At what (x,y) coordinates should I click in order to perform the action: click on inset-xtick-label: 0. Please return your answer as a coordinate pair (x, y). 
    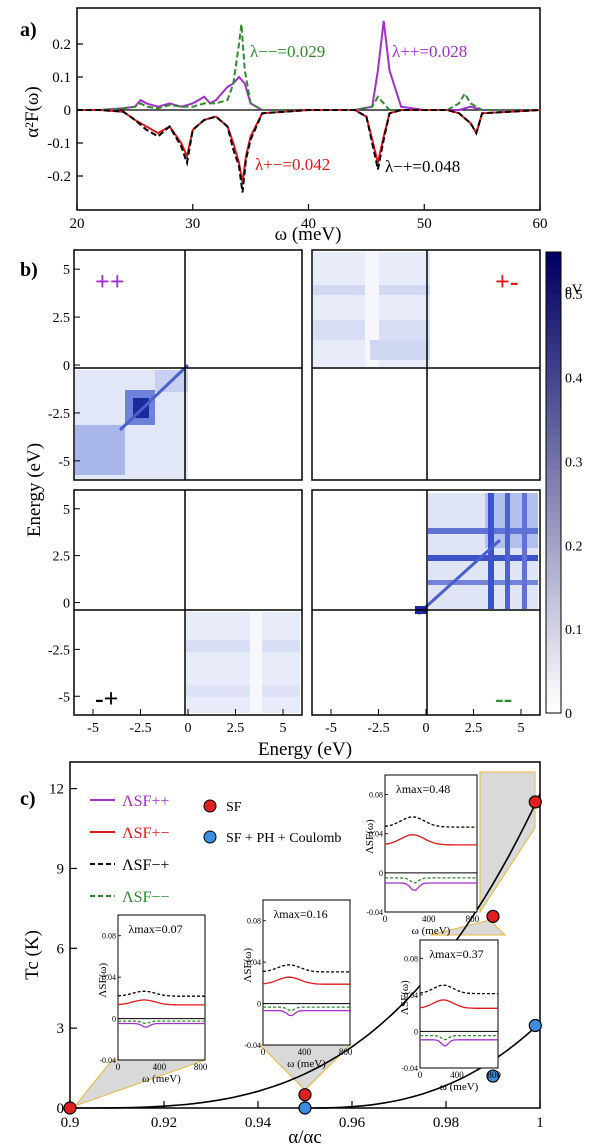
    Looking at the image, I should click on (385, 919).